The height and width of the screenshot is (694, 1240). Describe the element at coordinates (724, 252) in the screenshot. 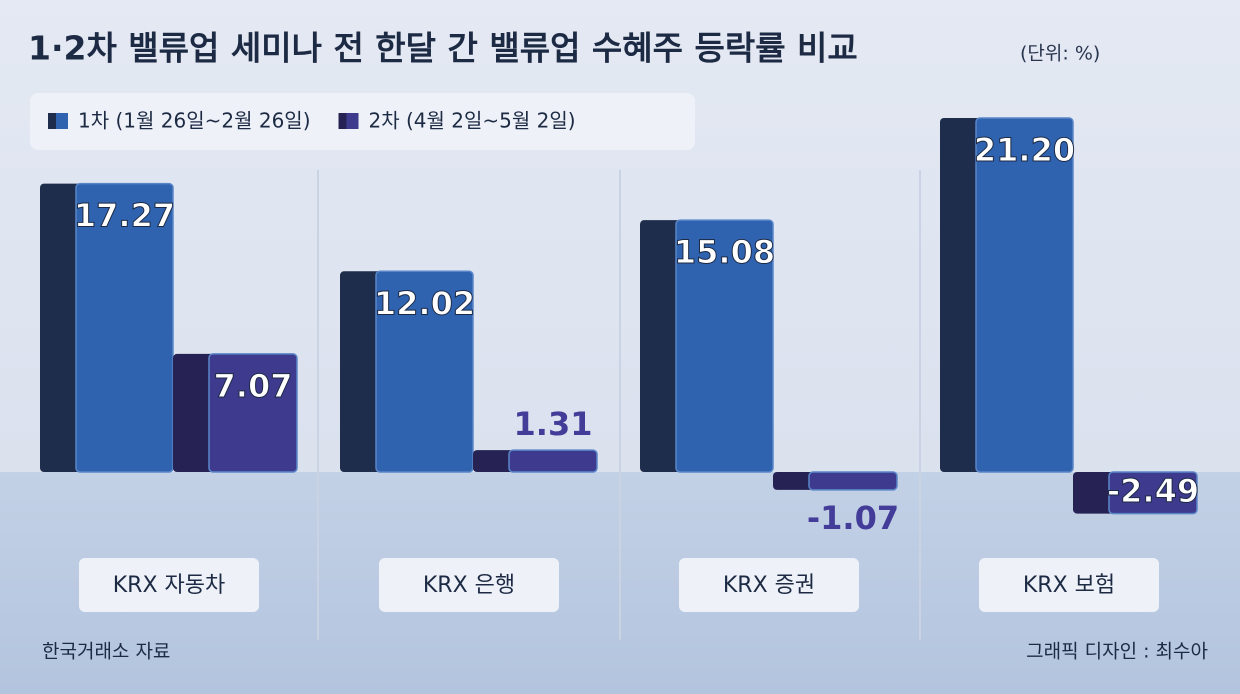

I see `value-label: 15.08` at that location.